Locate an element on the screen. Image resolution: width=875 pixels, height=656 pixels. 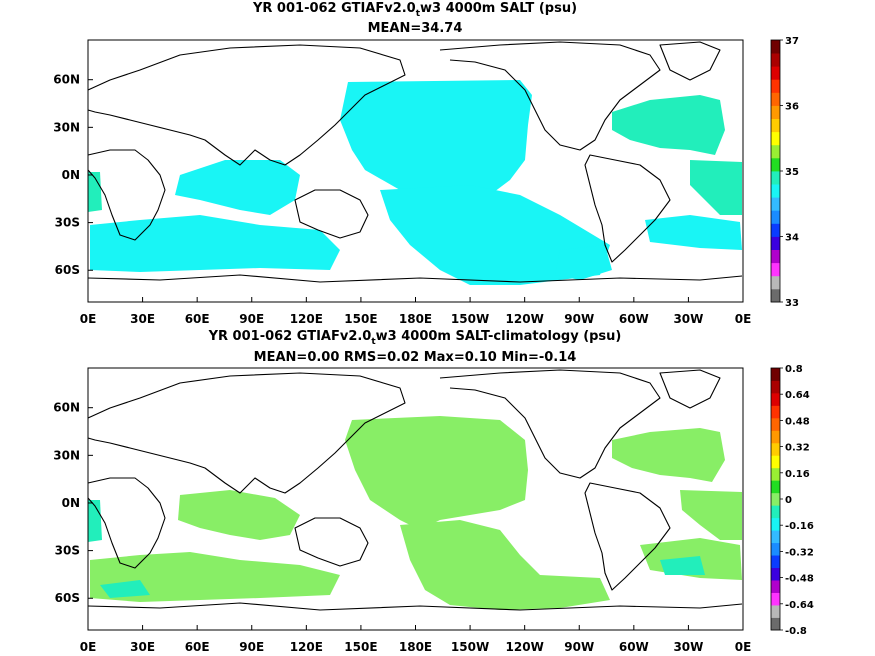
panel-subtitle: MEAN=34.74 is located at coordinates (415, 28).